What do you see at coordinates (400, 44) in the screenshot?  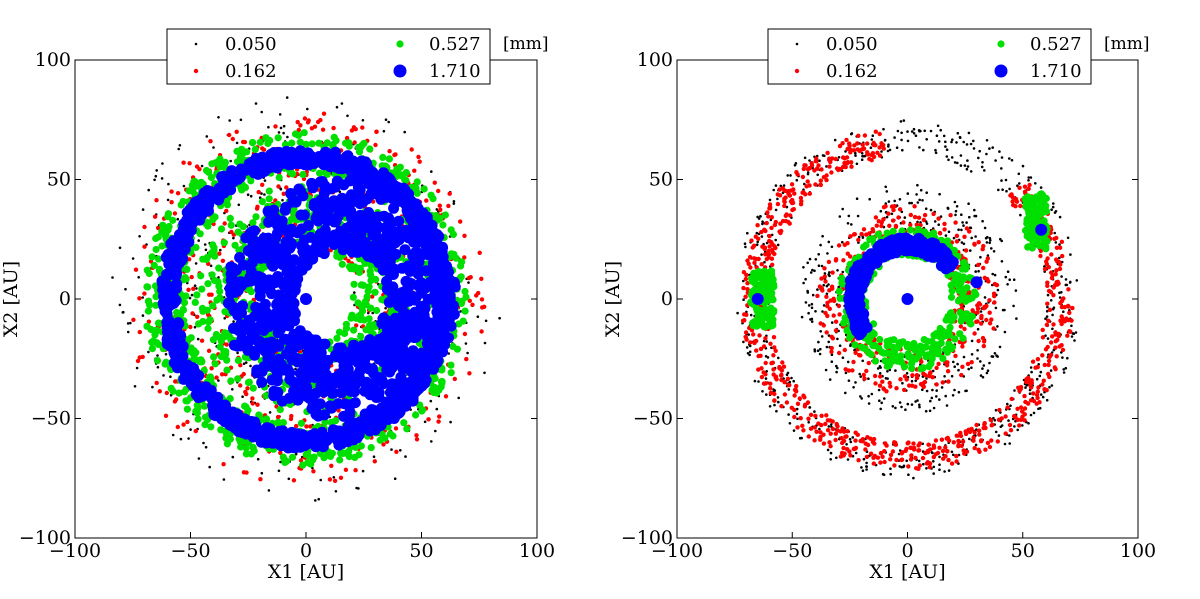 I see `legend-marker` at bounding box center [400, 44].